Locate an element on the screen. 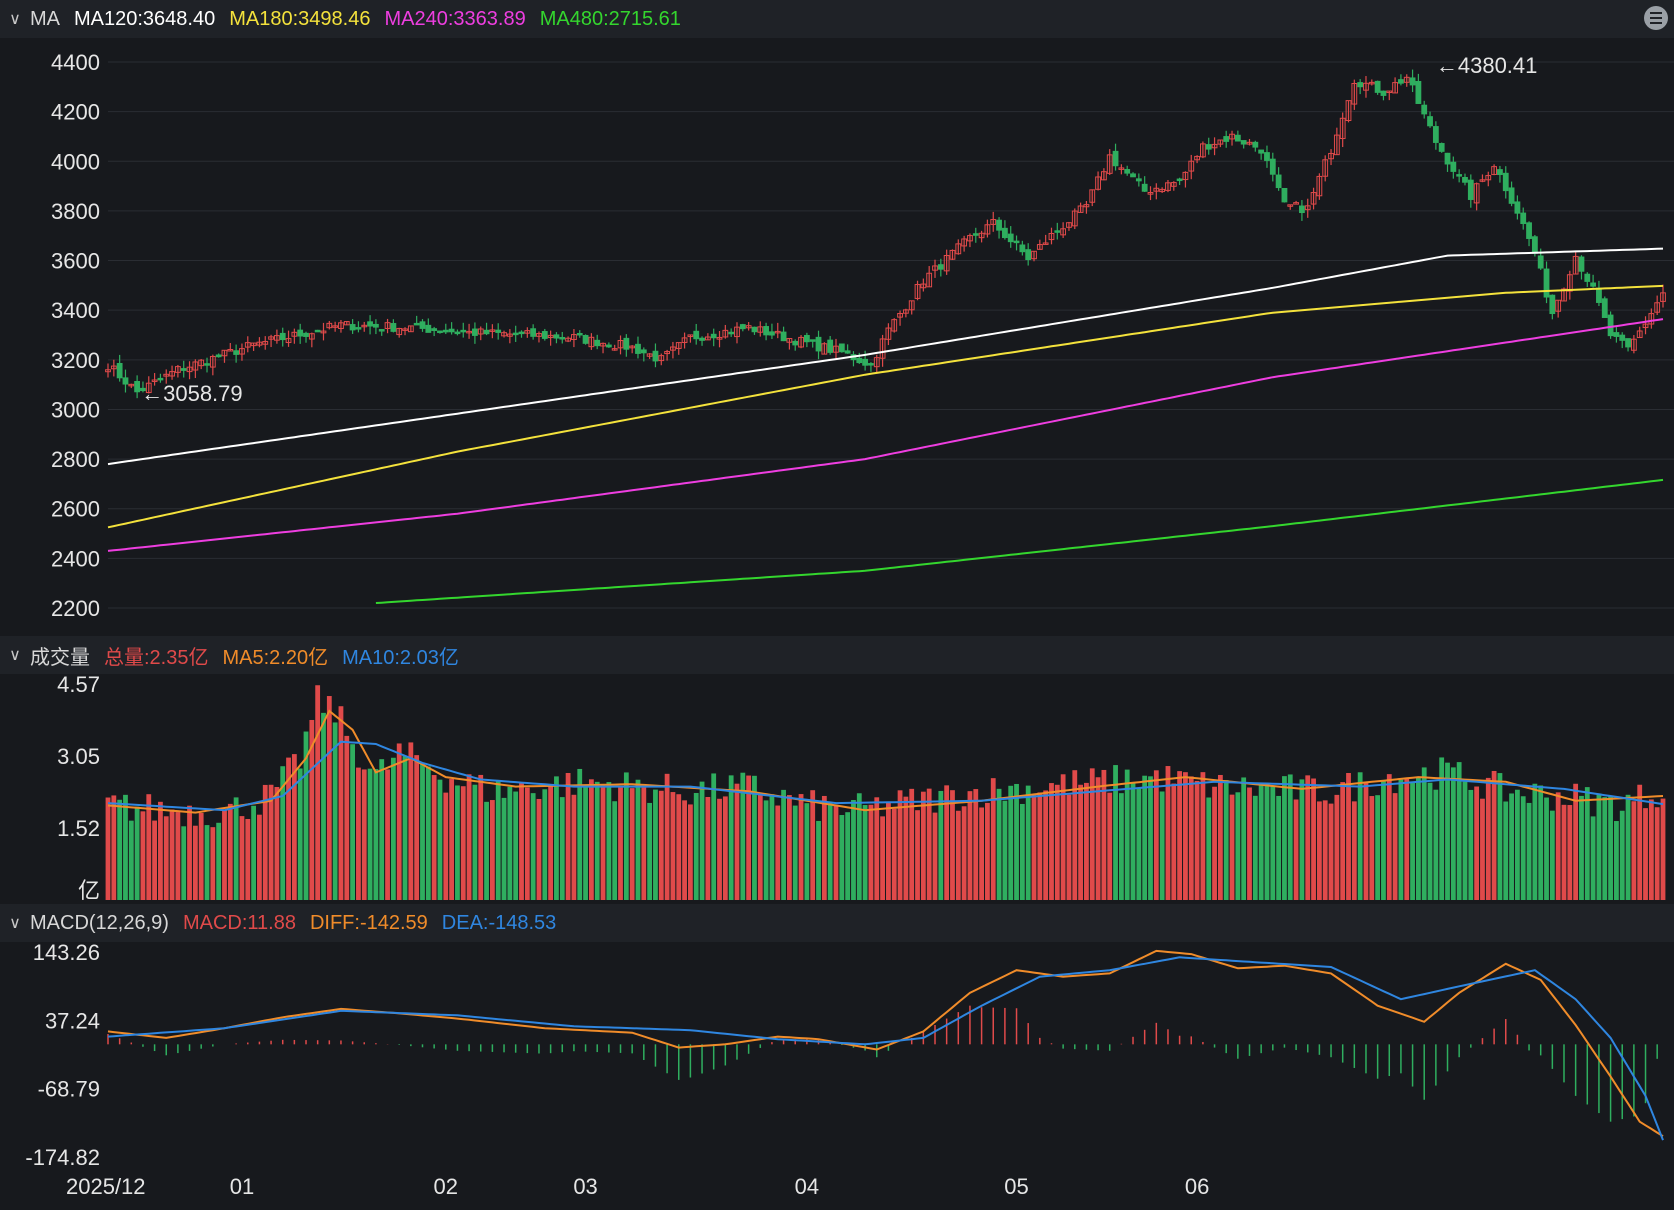 The image size is (1674, 1210). macd-y-tick: -68.79 is located at coordinates (69, 1089).